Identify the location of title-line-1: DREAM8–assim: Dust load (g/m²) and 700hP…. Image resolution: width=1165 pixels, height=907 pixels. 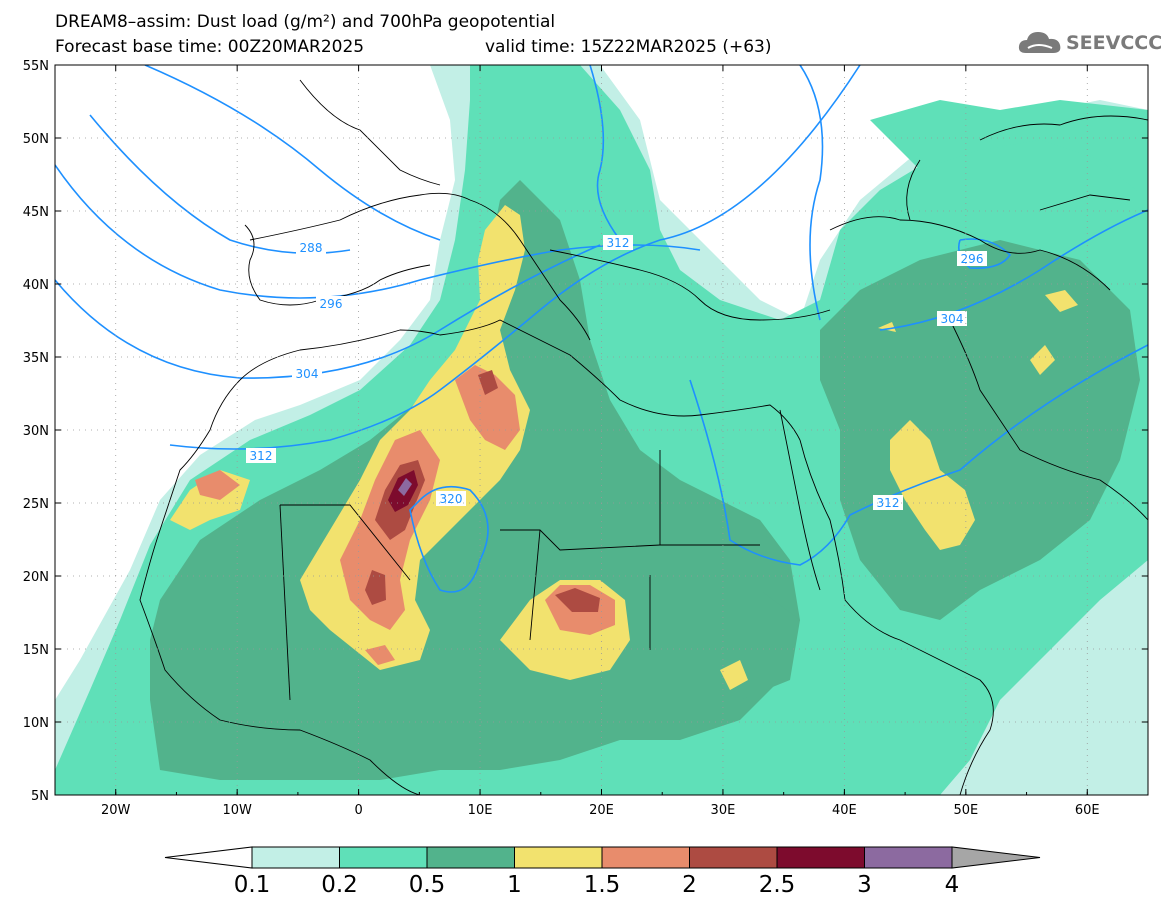
(305, 22).